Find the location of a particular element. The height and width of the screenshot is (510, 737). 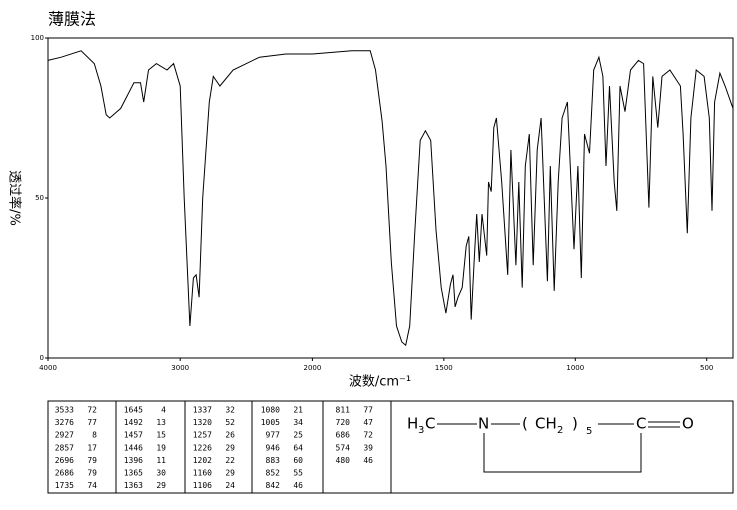

peak-wavenumber: 1446 is located at coordinates (133, 447).